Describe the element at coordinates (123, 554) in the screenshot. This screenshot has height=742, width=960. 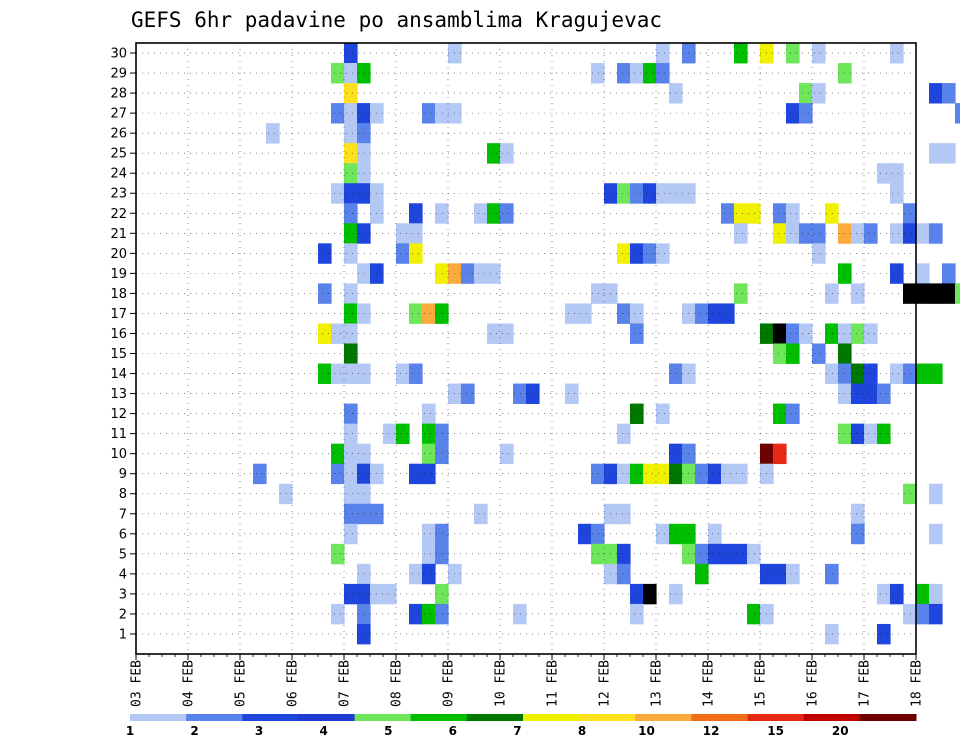
I see `y-tick-label: 5` at that location.